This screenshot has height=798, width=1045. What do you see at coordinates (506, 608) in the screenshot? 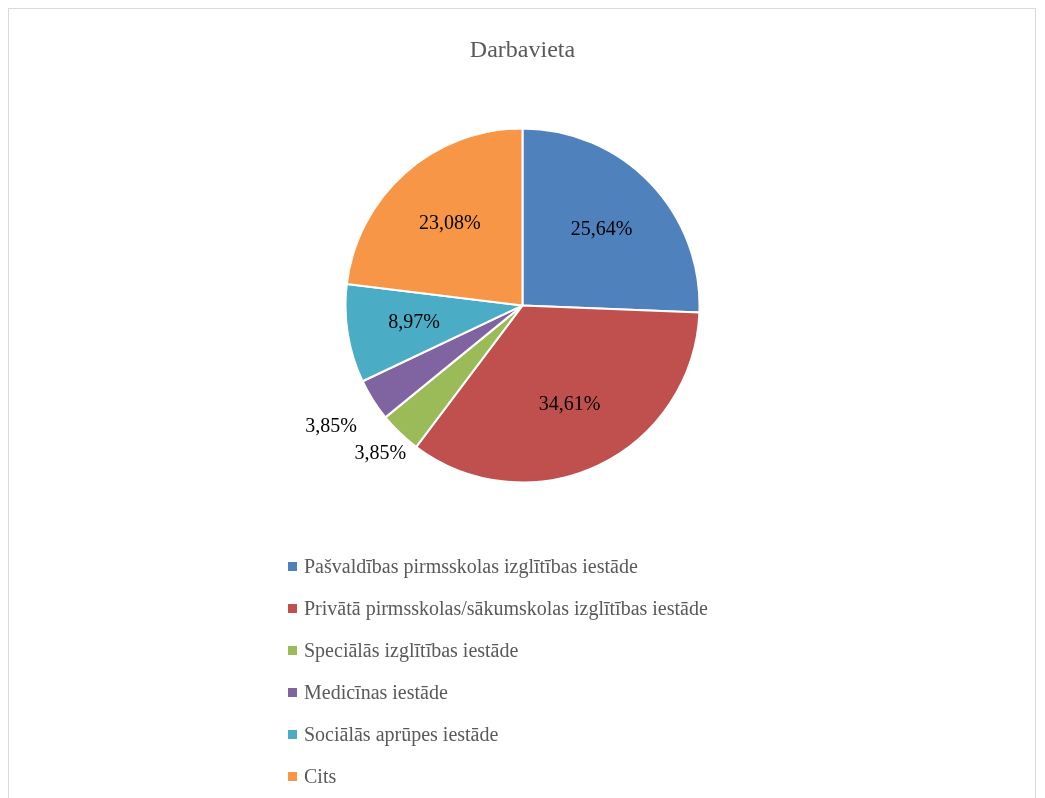
I see `legend-label: Privātā pirmsskolas/sākumskolas izglītības iestāde` at bounding box center [506, 608].